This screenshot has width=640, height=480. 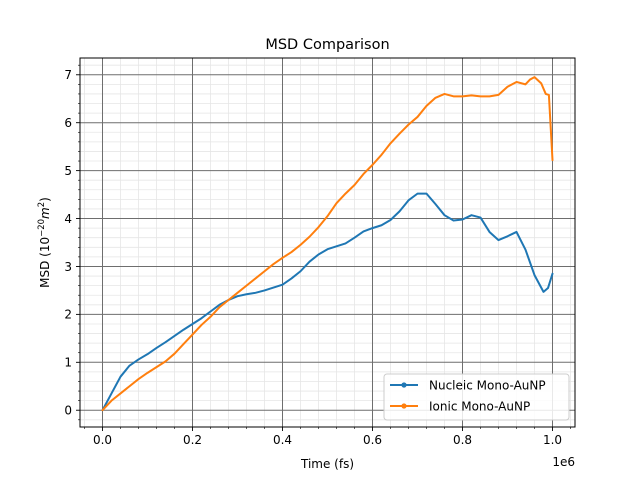 What do you see at coordinates (68, 219) in the screenshot?
I see `y-tick-label: 4` at bounding box center [68, 219].